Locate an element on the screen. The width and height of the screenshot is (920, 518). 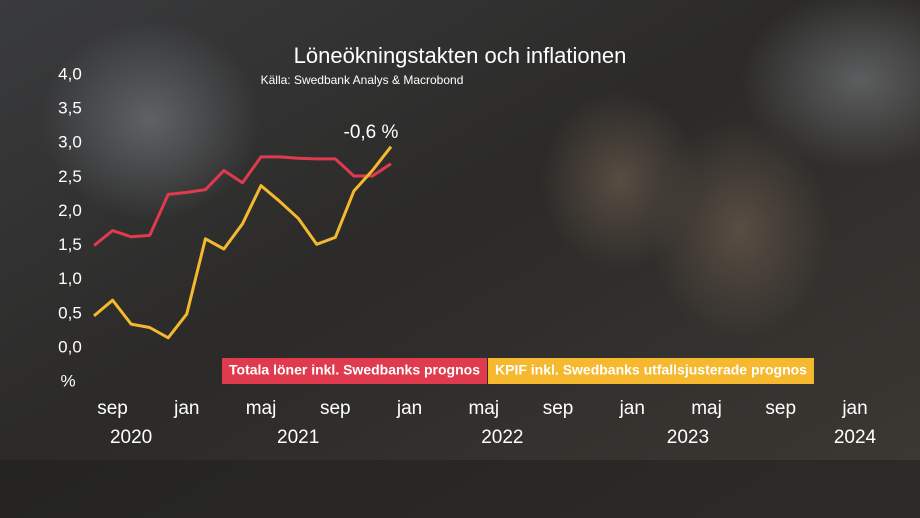
x-year-label: 2020 is located at coordinates (131, 437).